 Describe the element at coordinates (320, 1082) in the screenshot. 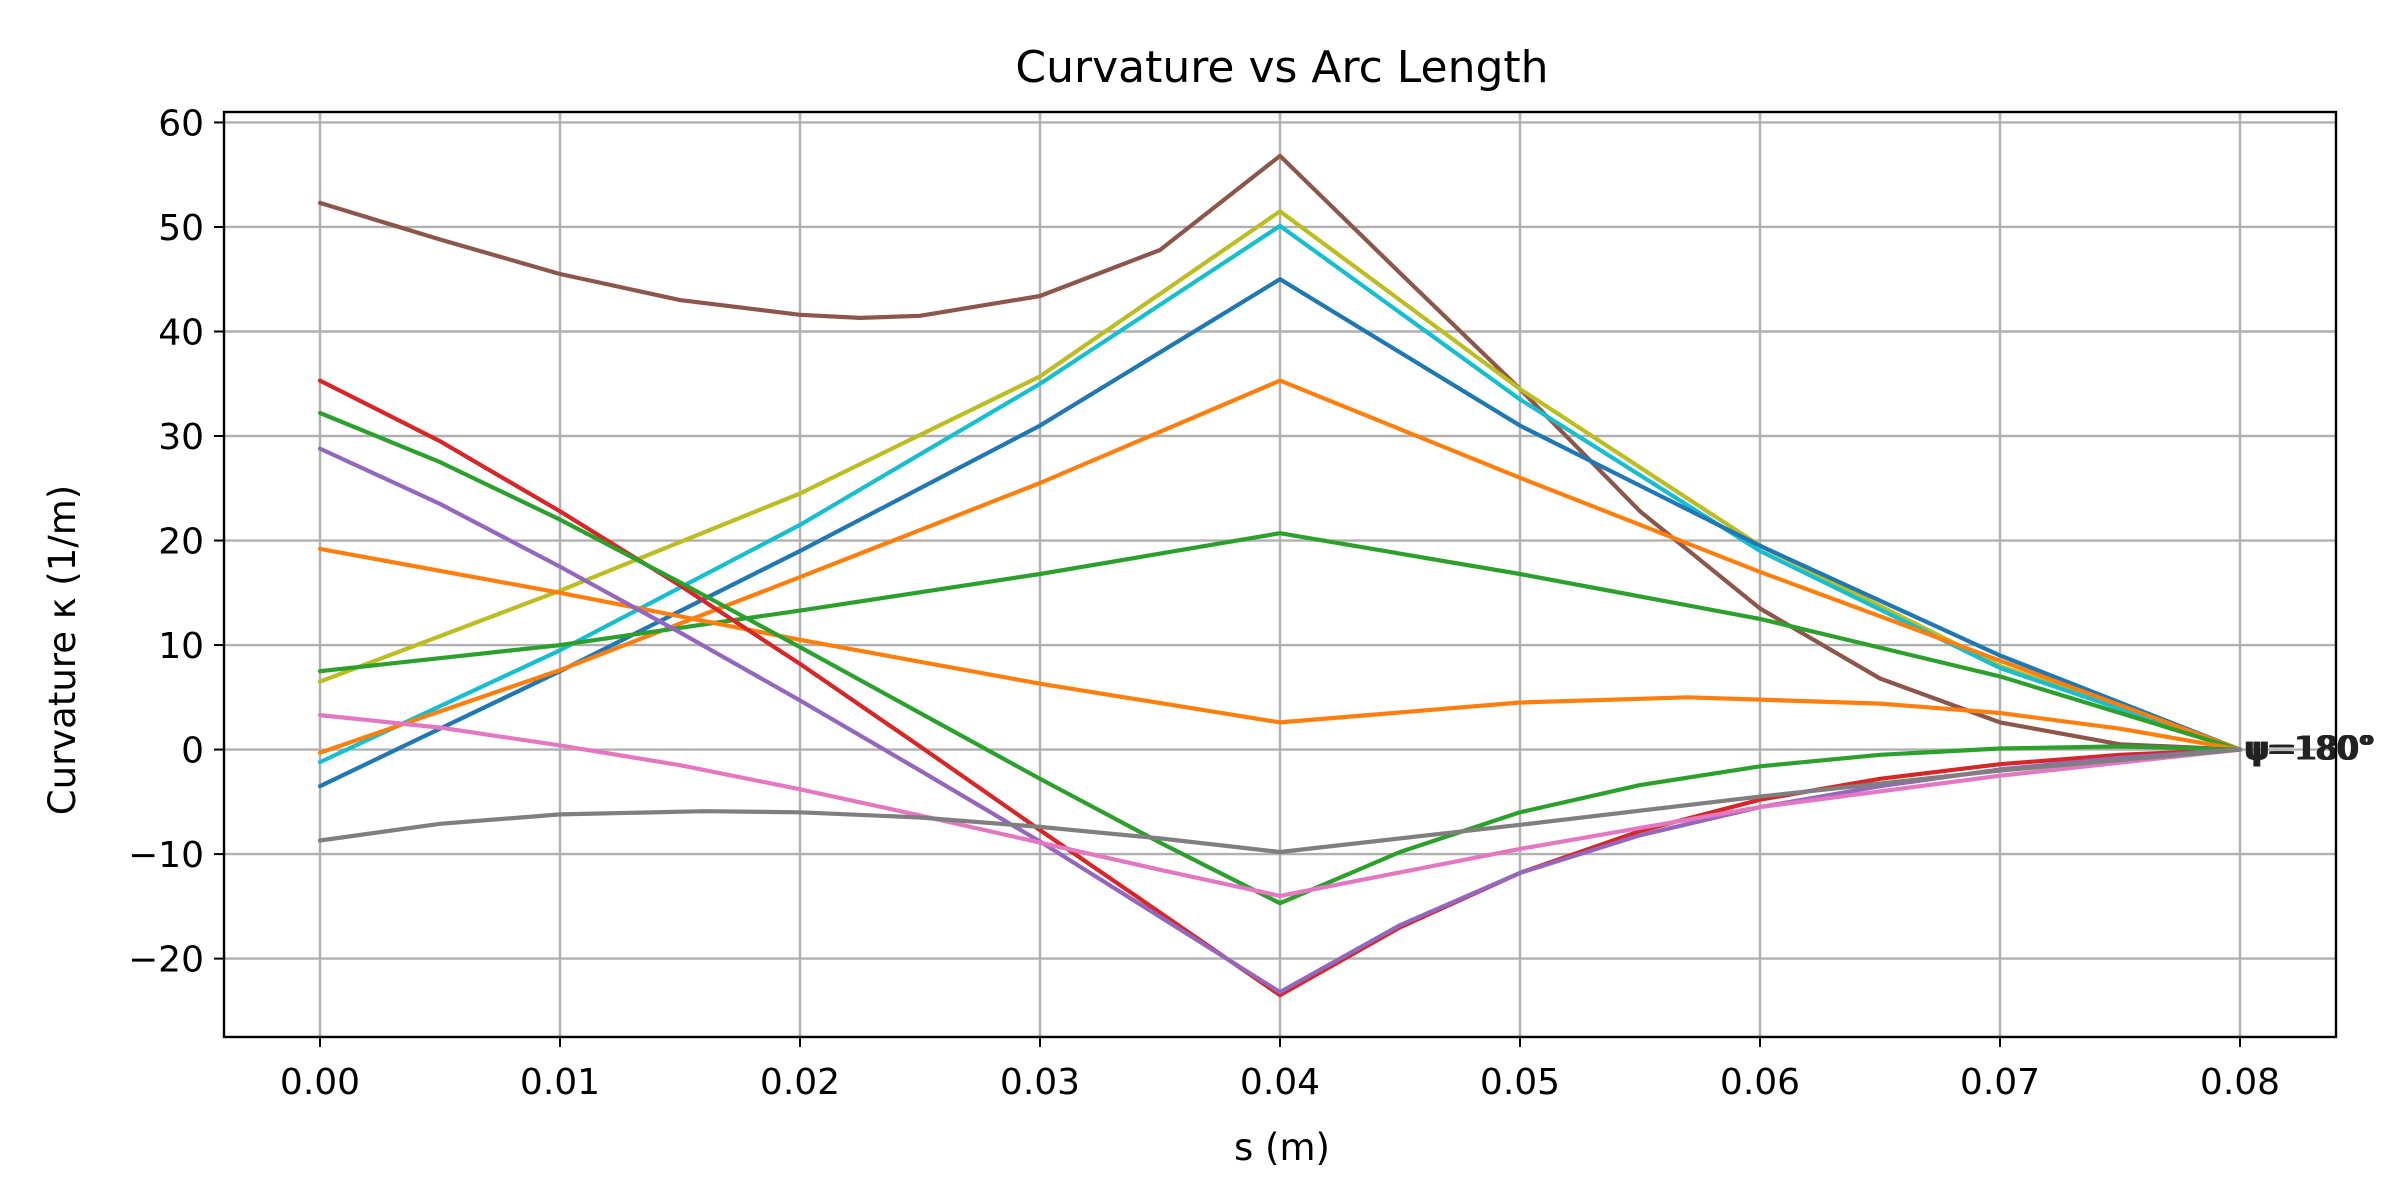

I see `x-tick-label: 0.00` at that location.